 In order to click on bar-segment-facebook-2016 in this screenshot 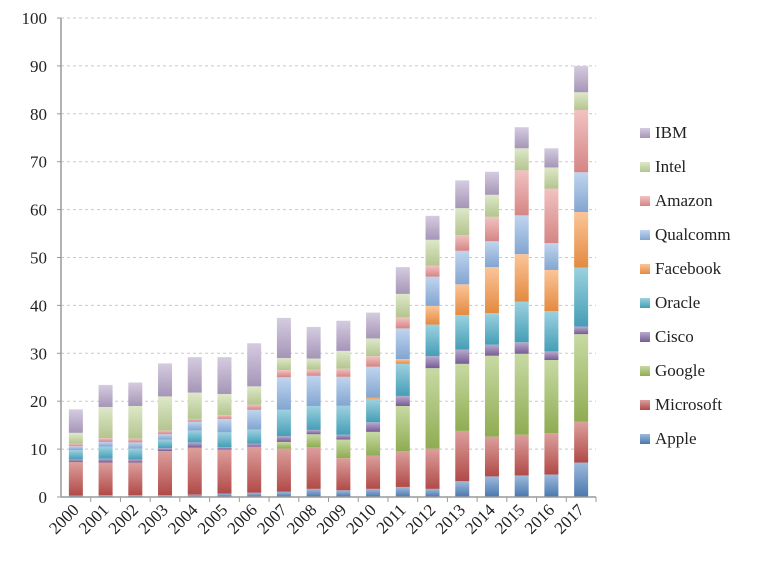, I will do `click(551, 290)`.